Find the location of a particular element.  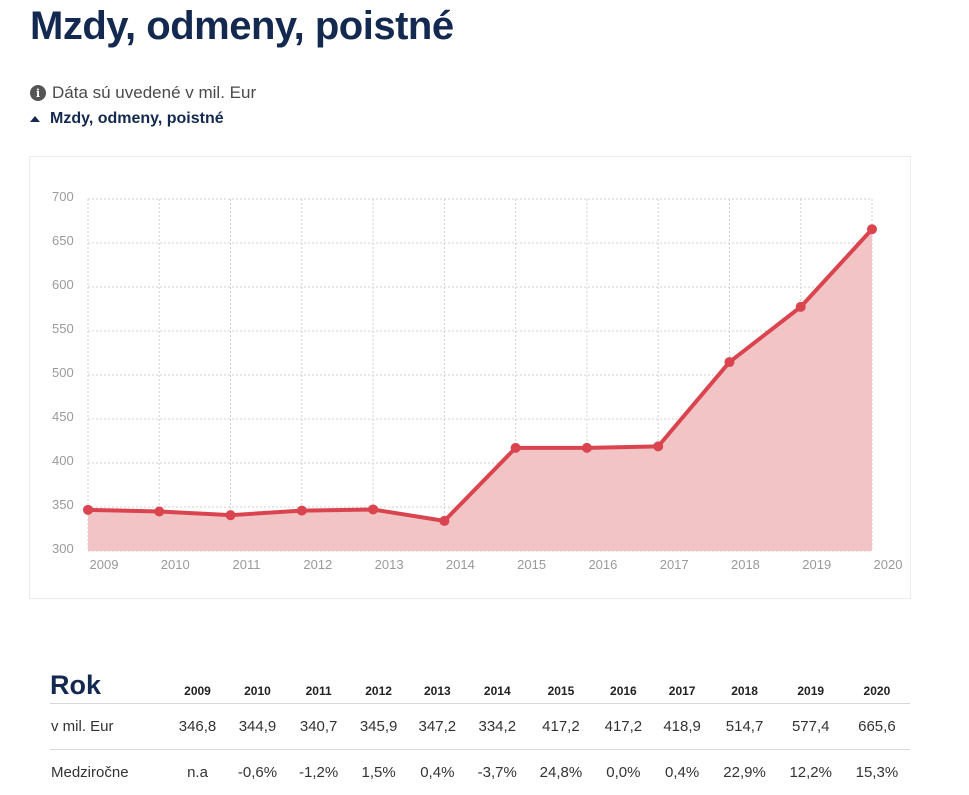

table-year-header: 2010 is located at coordinates (257, 678).